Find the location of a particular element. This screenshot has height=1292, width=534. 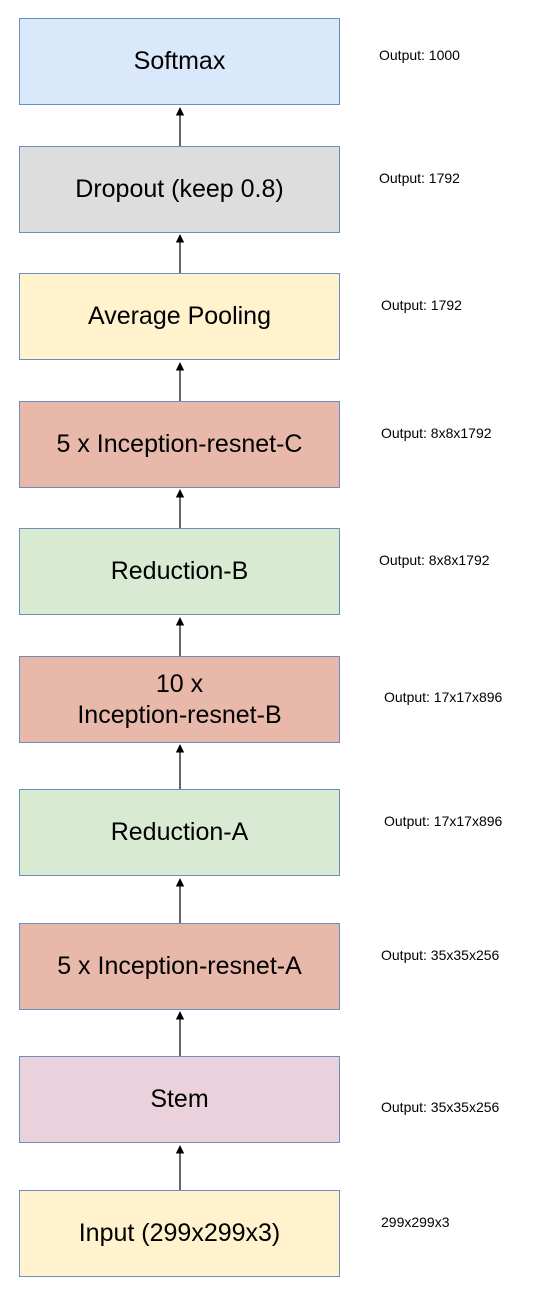

note-inception-c-output: Output: 8x8x1792 is located at coordinates (436, 433).